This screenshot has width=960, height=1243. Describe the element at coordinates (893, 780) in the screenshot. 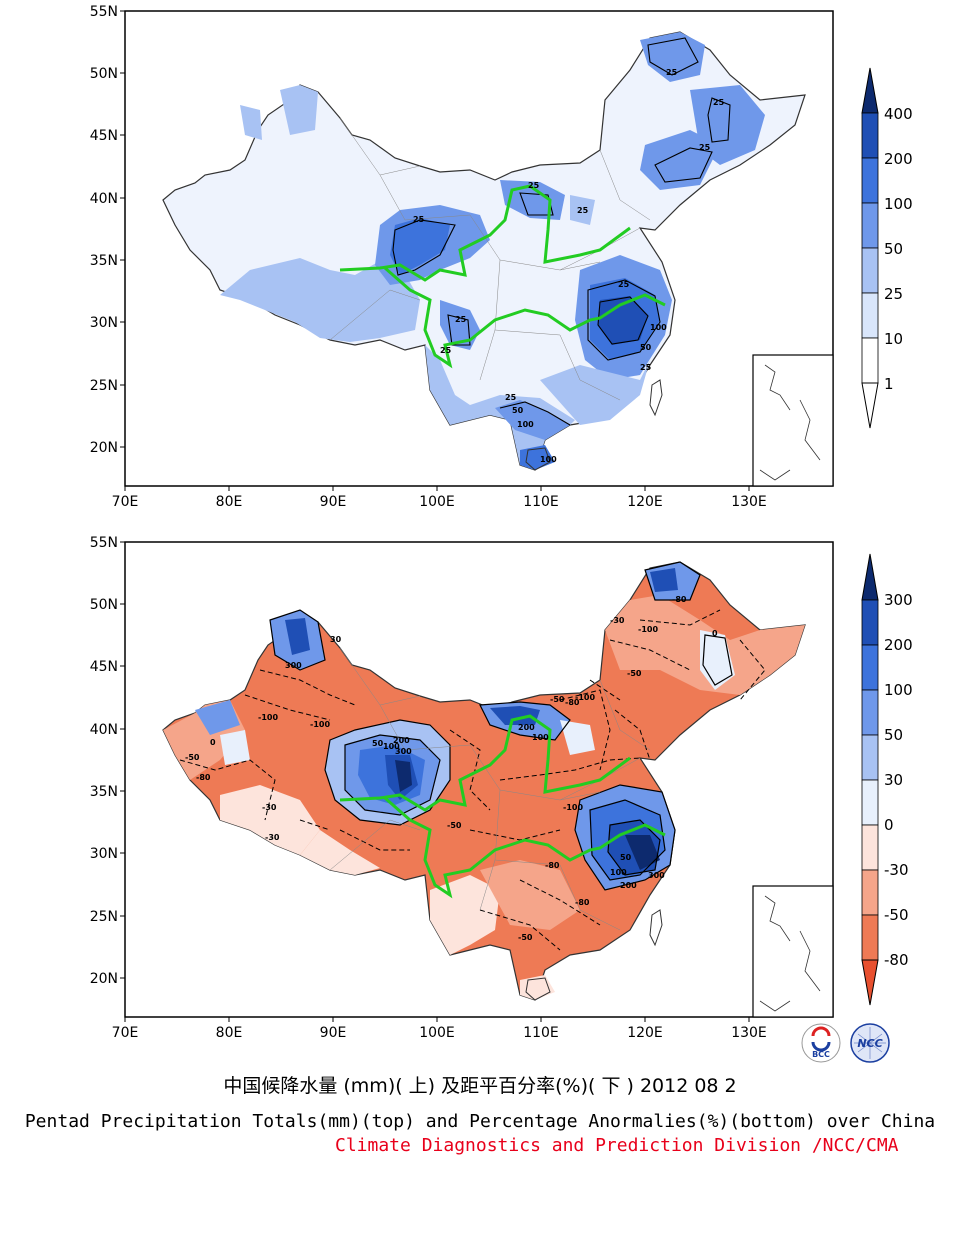

I see `colorbar-label: 30` at that location.